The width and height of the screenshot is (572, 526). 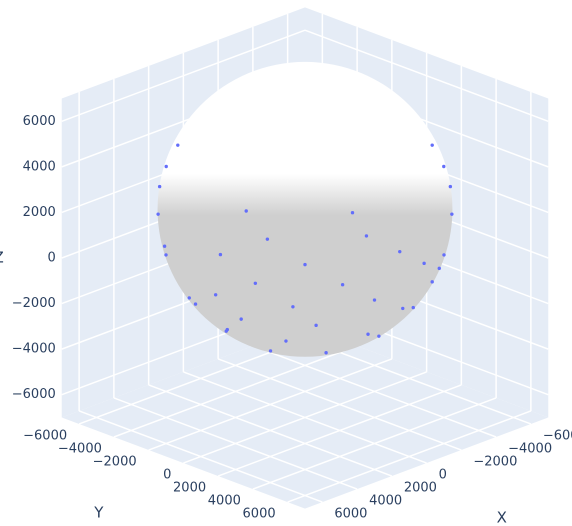 What do you see at coordinates (2, 258) in the screenshot?
I see `z-axis-title: Z` at bounding box center [2, 258].